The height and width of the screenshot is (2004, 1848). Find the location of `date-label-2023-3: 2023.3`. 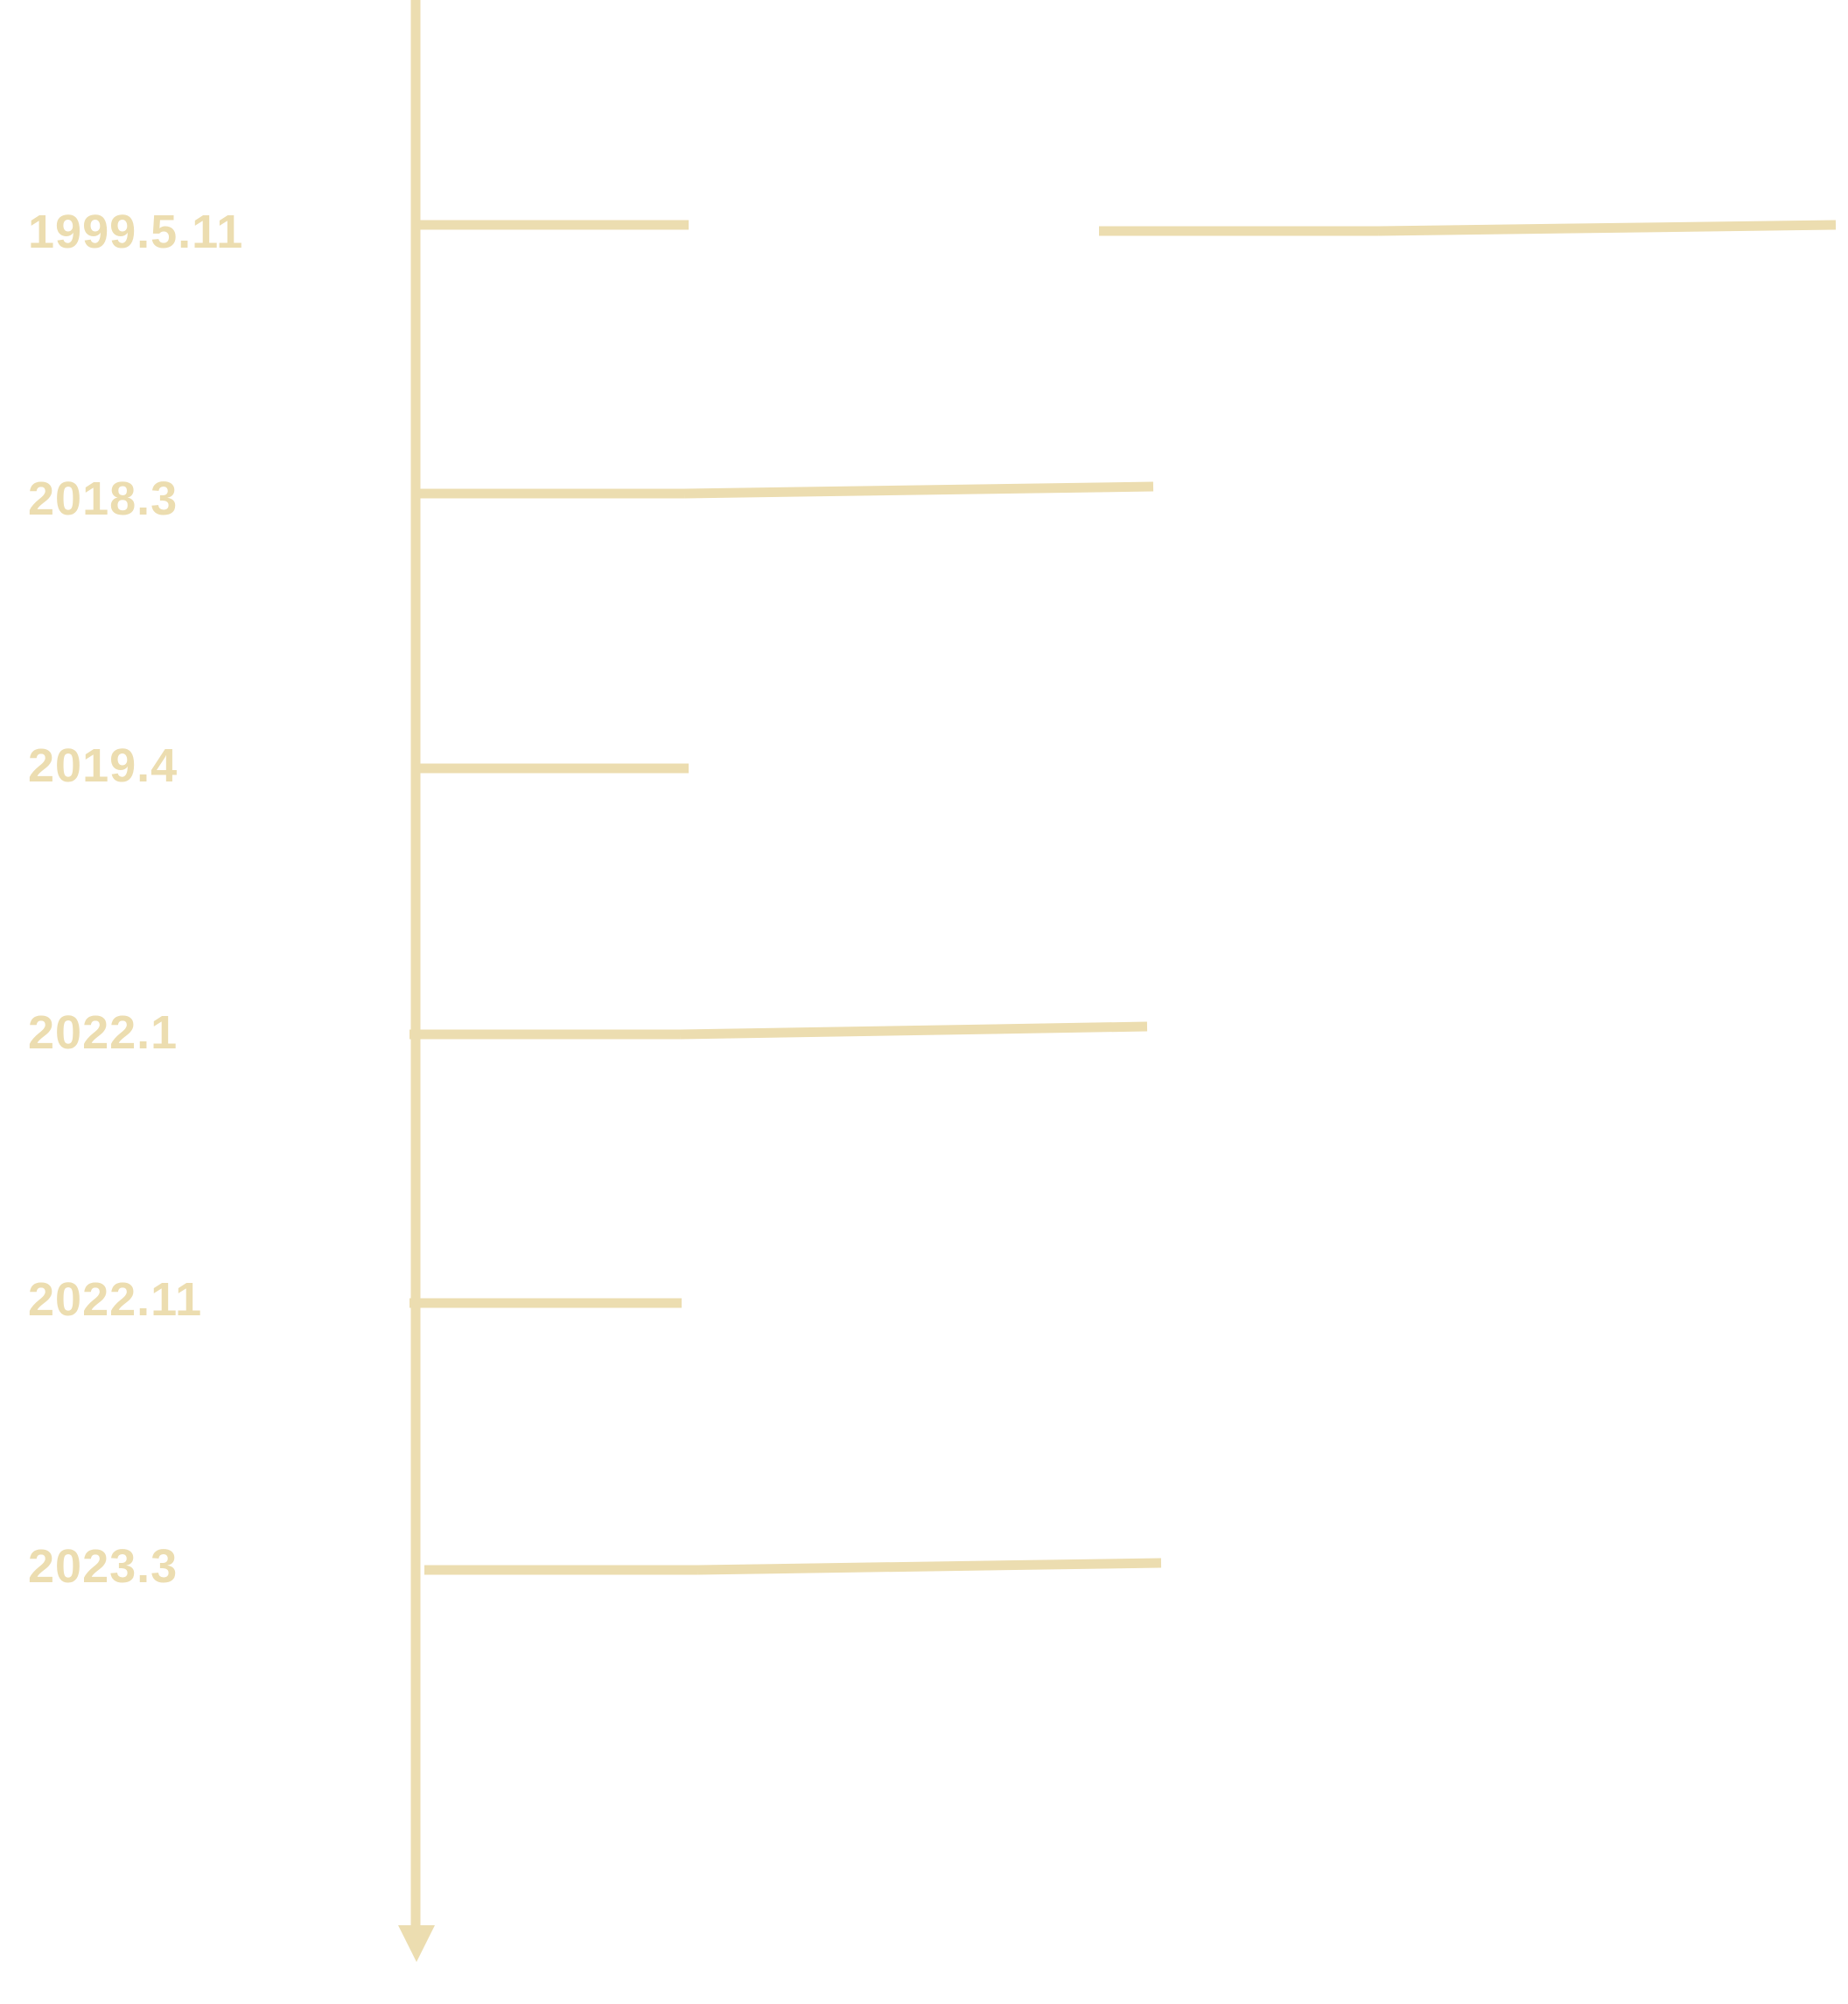

date-label-2023-3: 2023.3 is located at coordinates (103, 1566).